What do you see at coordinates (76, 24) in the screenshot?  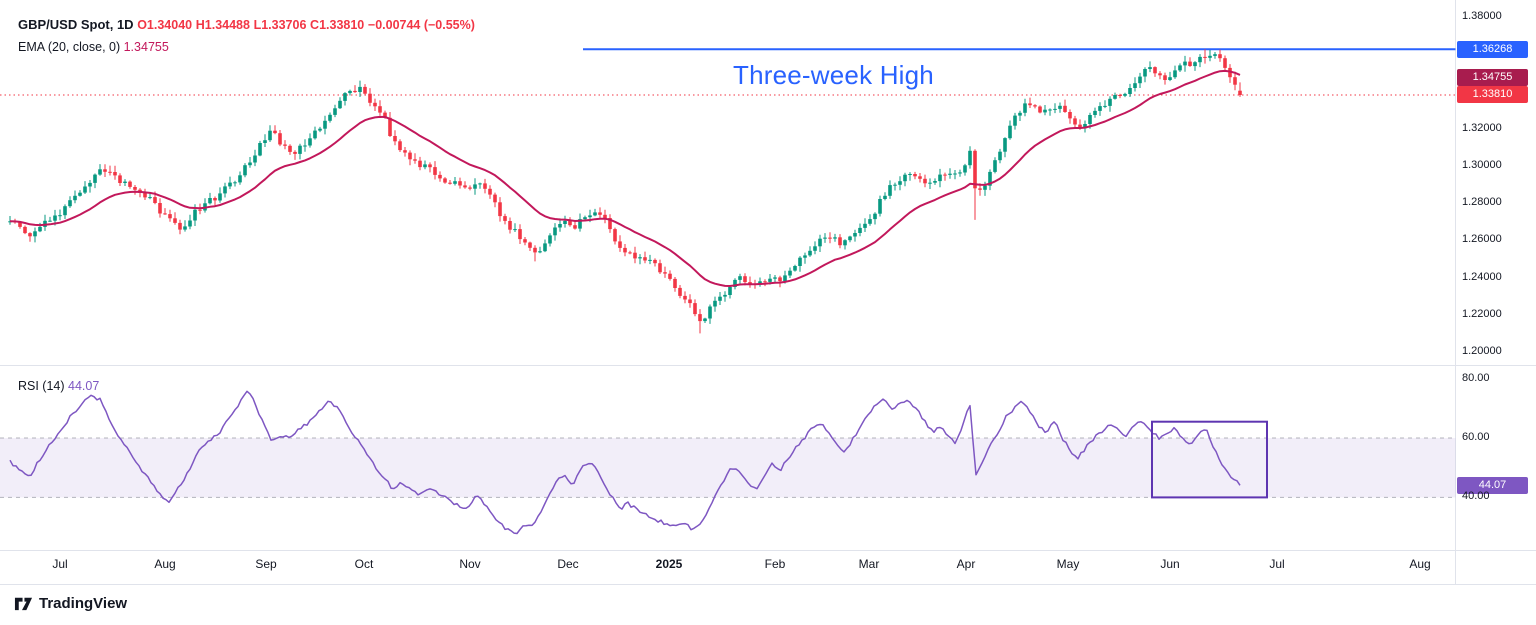 I see `symbol-title: GBP/USD Spot, 1D` at bounding box center [76, 24].